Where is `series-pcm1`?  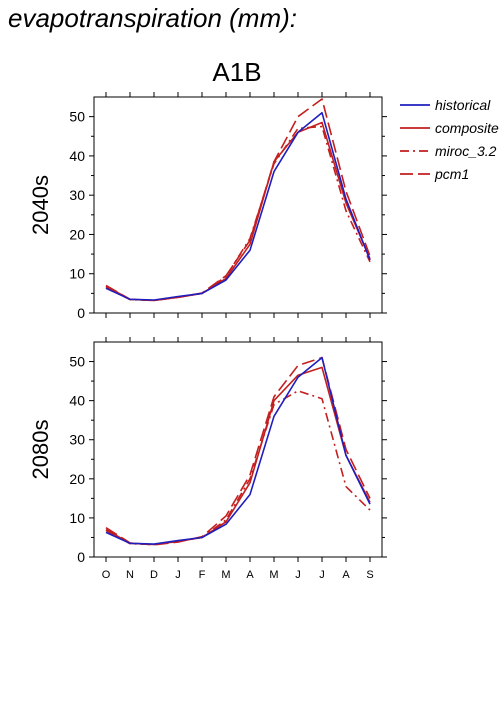
series-pcm1 is located at coordinates (238, 451).